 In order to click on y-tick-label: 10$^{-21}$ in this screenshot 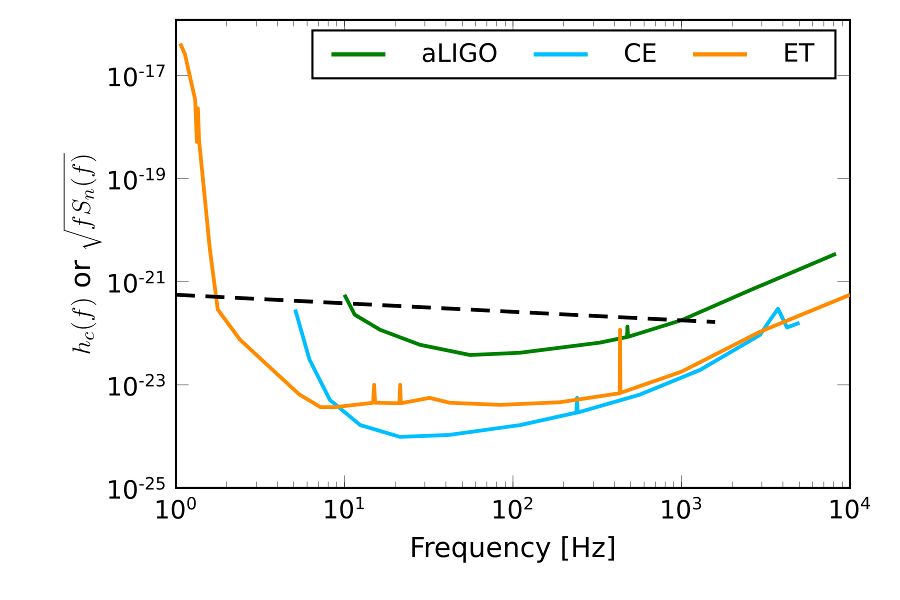, I will do `click(136, 281)`.